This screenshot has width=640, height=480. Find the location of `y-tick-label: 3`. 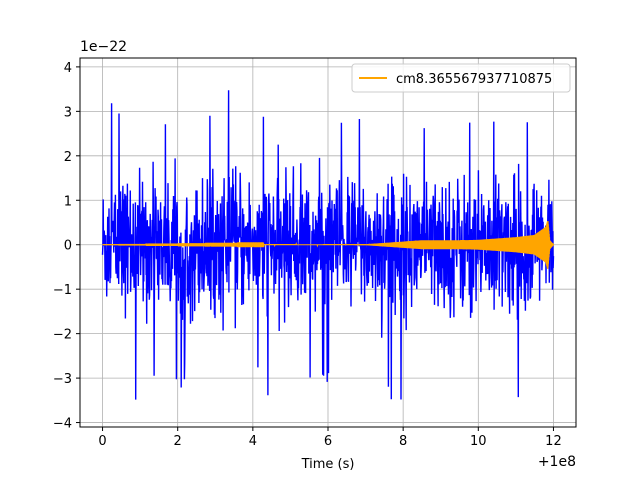

y-tick-label: 3 is located at coordinates (68, 112).